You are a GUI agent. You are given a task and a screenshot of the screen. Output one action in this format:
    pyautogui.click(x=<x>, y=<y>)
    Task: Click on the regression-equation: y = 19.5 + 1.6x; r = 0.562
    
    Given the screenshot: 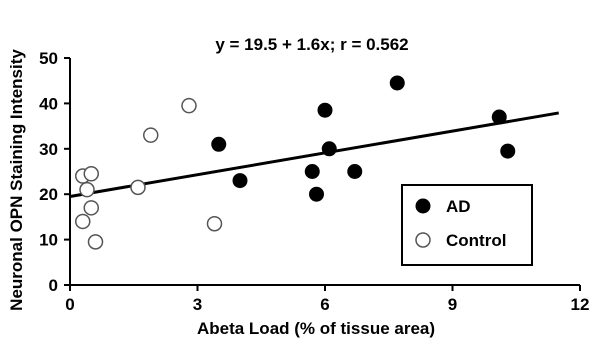 What is the action you would take?
    pyautogui.click(x=311, y=44)
    